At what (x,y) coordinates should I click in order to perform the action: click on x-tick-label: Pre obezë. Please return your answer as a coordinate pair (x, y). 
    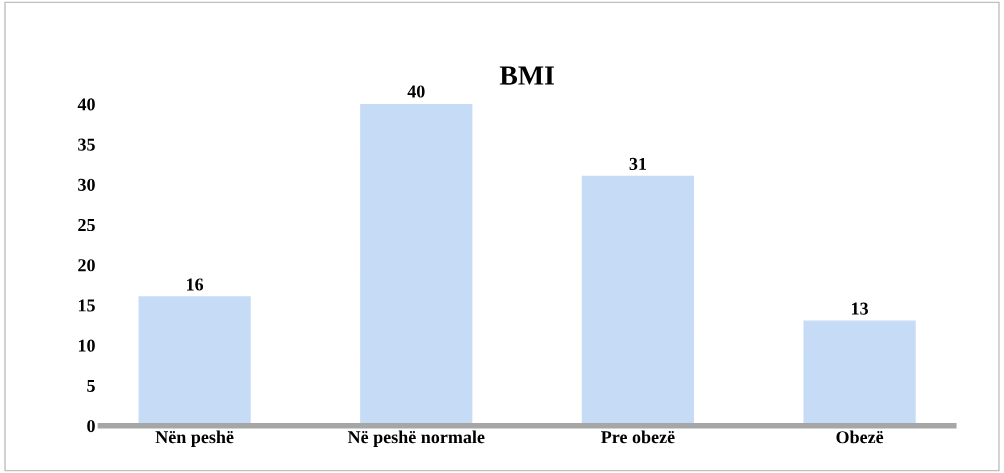
    Looking at the image, I should click on (638, 437).